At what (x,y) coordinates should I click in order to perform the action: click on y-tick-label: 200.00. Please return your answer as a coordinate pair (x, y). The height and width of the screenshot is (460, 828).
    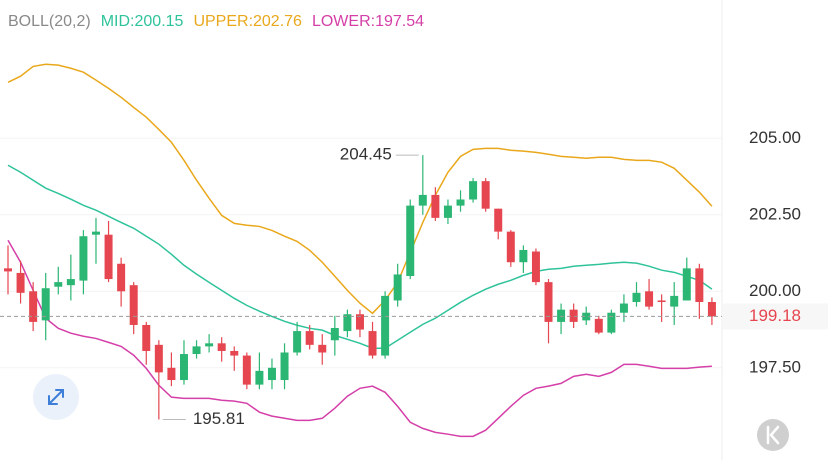
    Looking at the image, I should click on (775, 290).